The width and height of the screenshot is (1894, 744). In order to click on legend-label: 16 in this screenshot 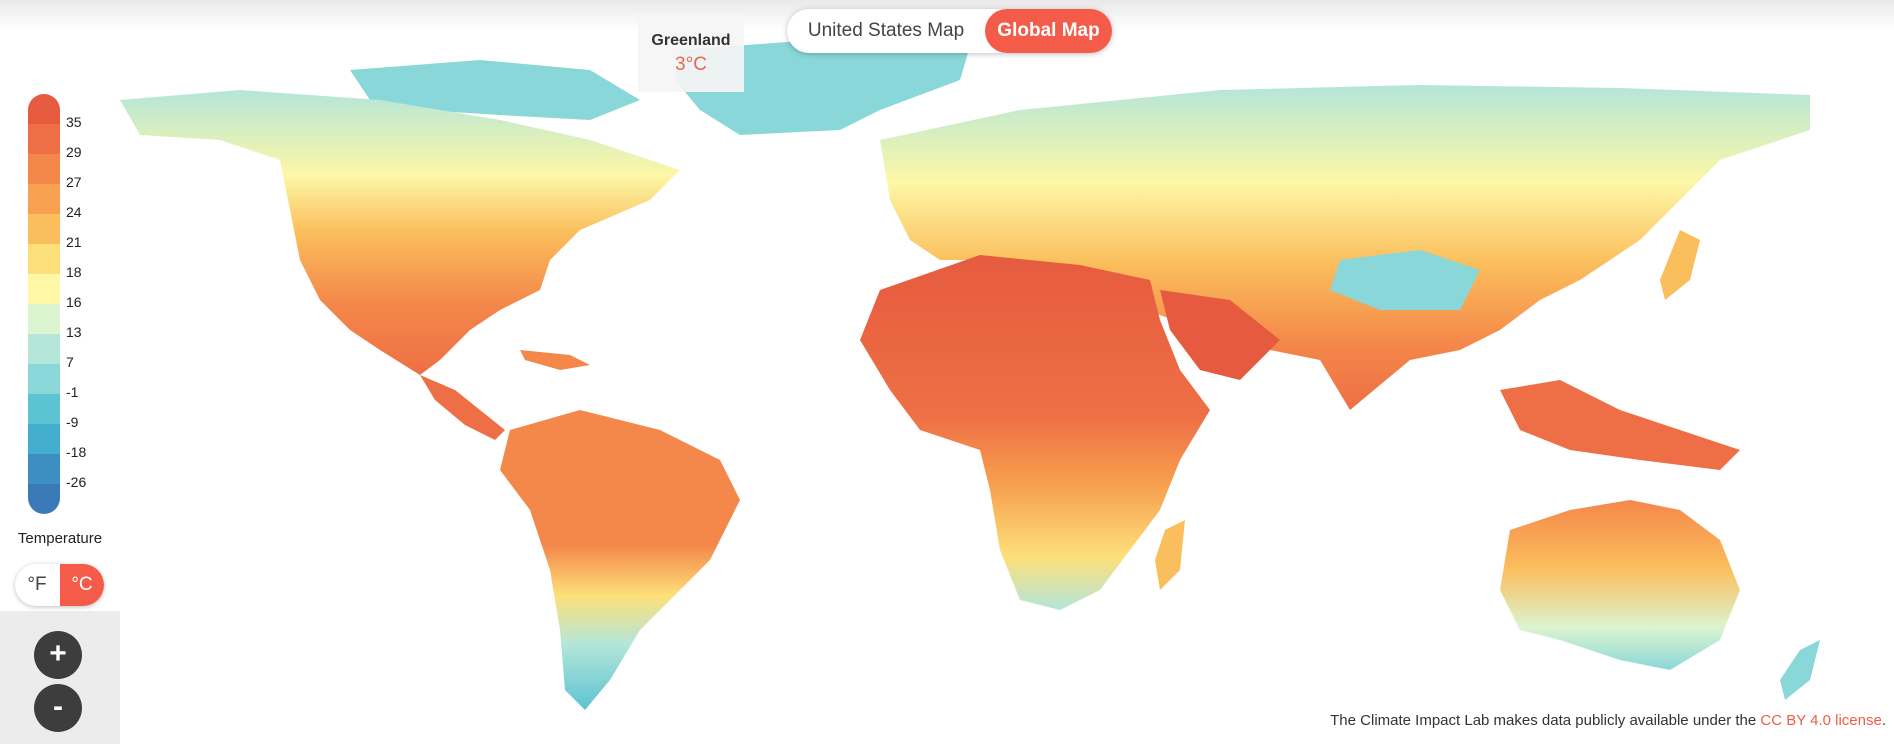, I will do `click(74, 302)`.